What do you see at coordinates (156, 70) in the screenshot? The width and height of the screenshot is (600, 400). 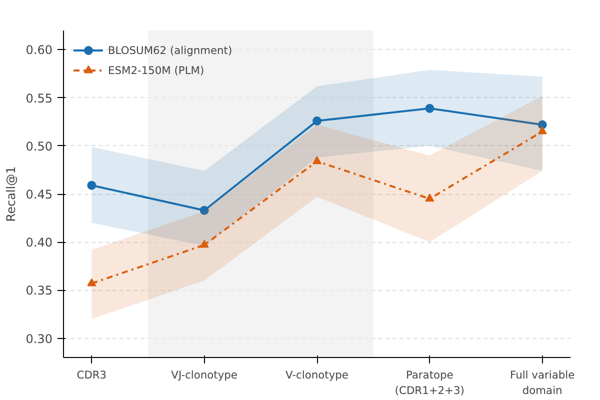 I see `legend-label: ESM2-150M (PLM)` at bounding box center [156, 70].